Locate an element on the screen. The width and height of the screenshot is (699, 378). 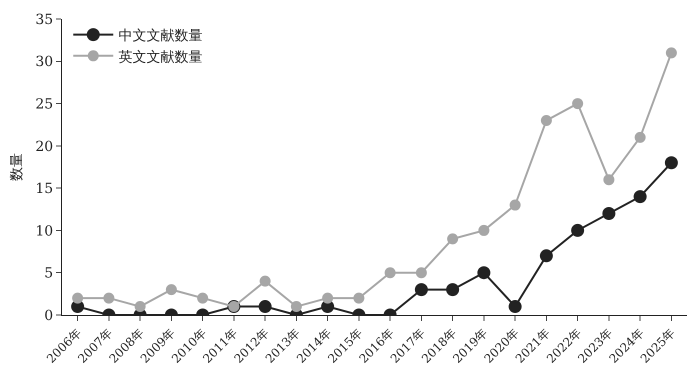
legend-label: 中文文献数量 is located at coordinates (160, 36).